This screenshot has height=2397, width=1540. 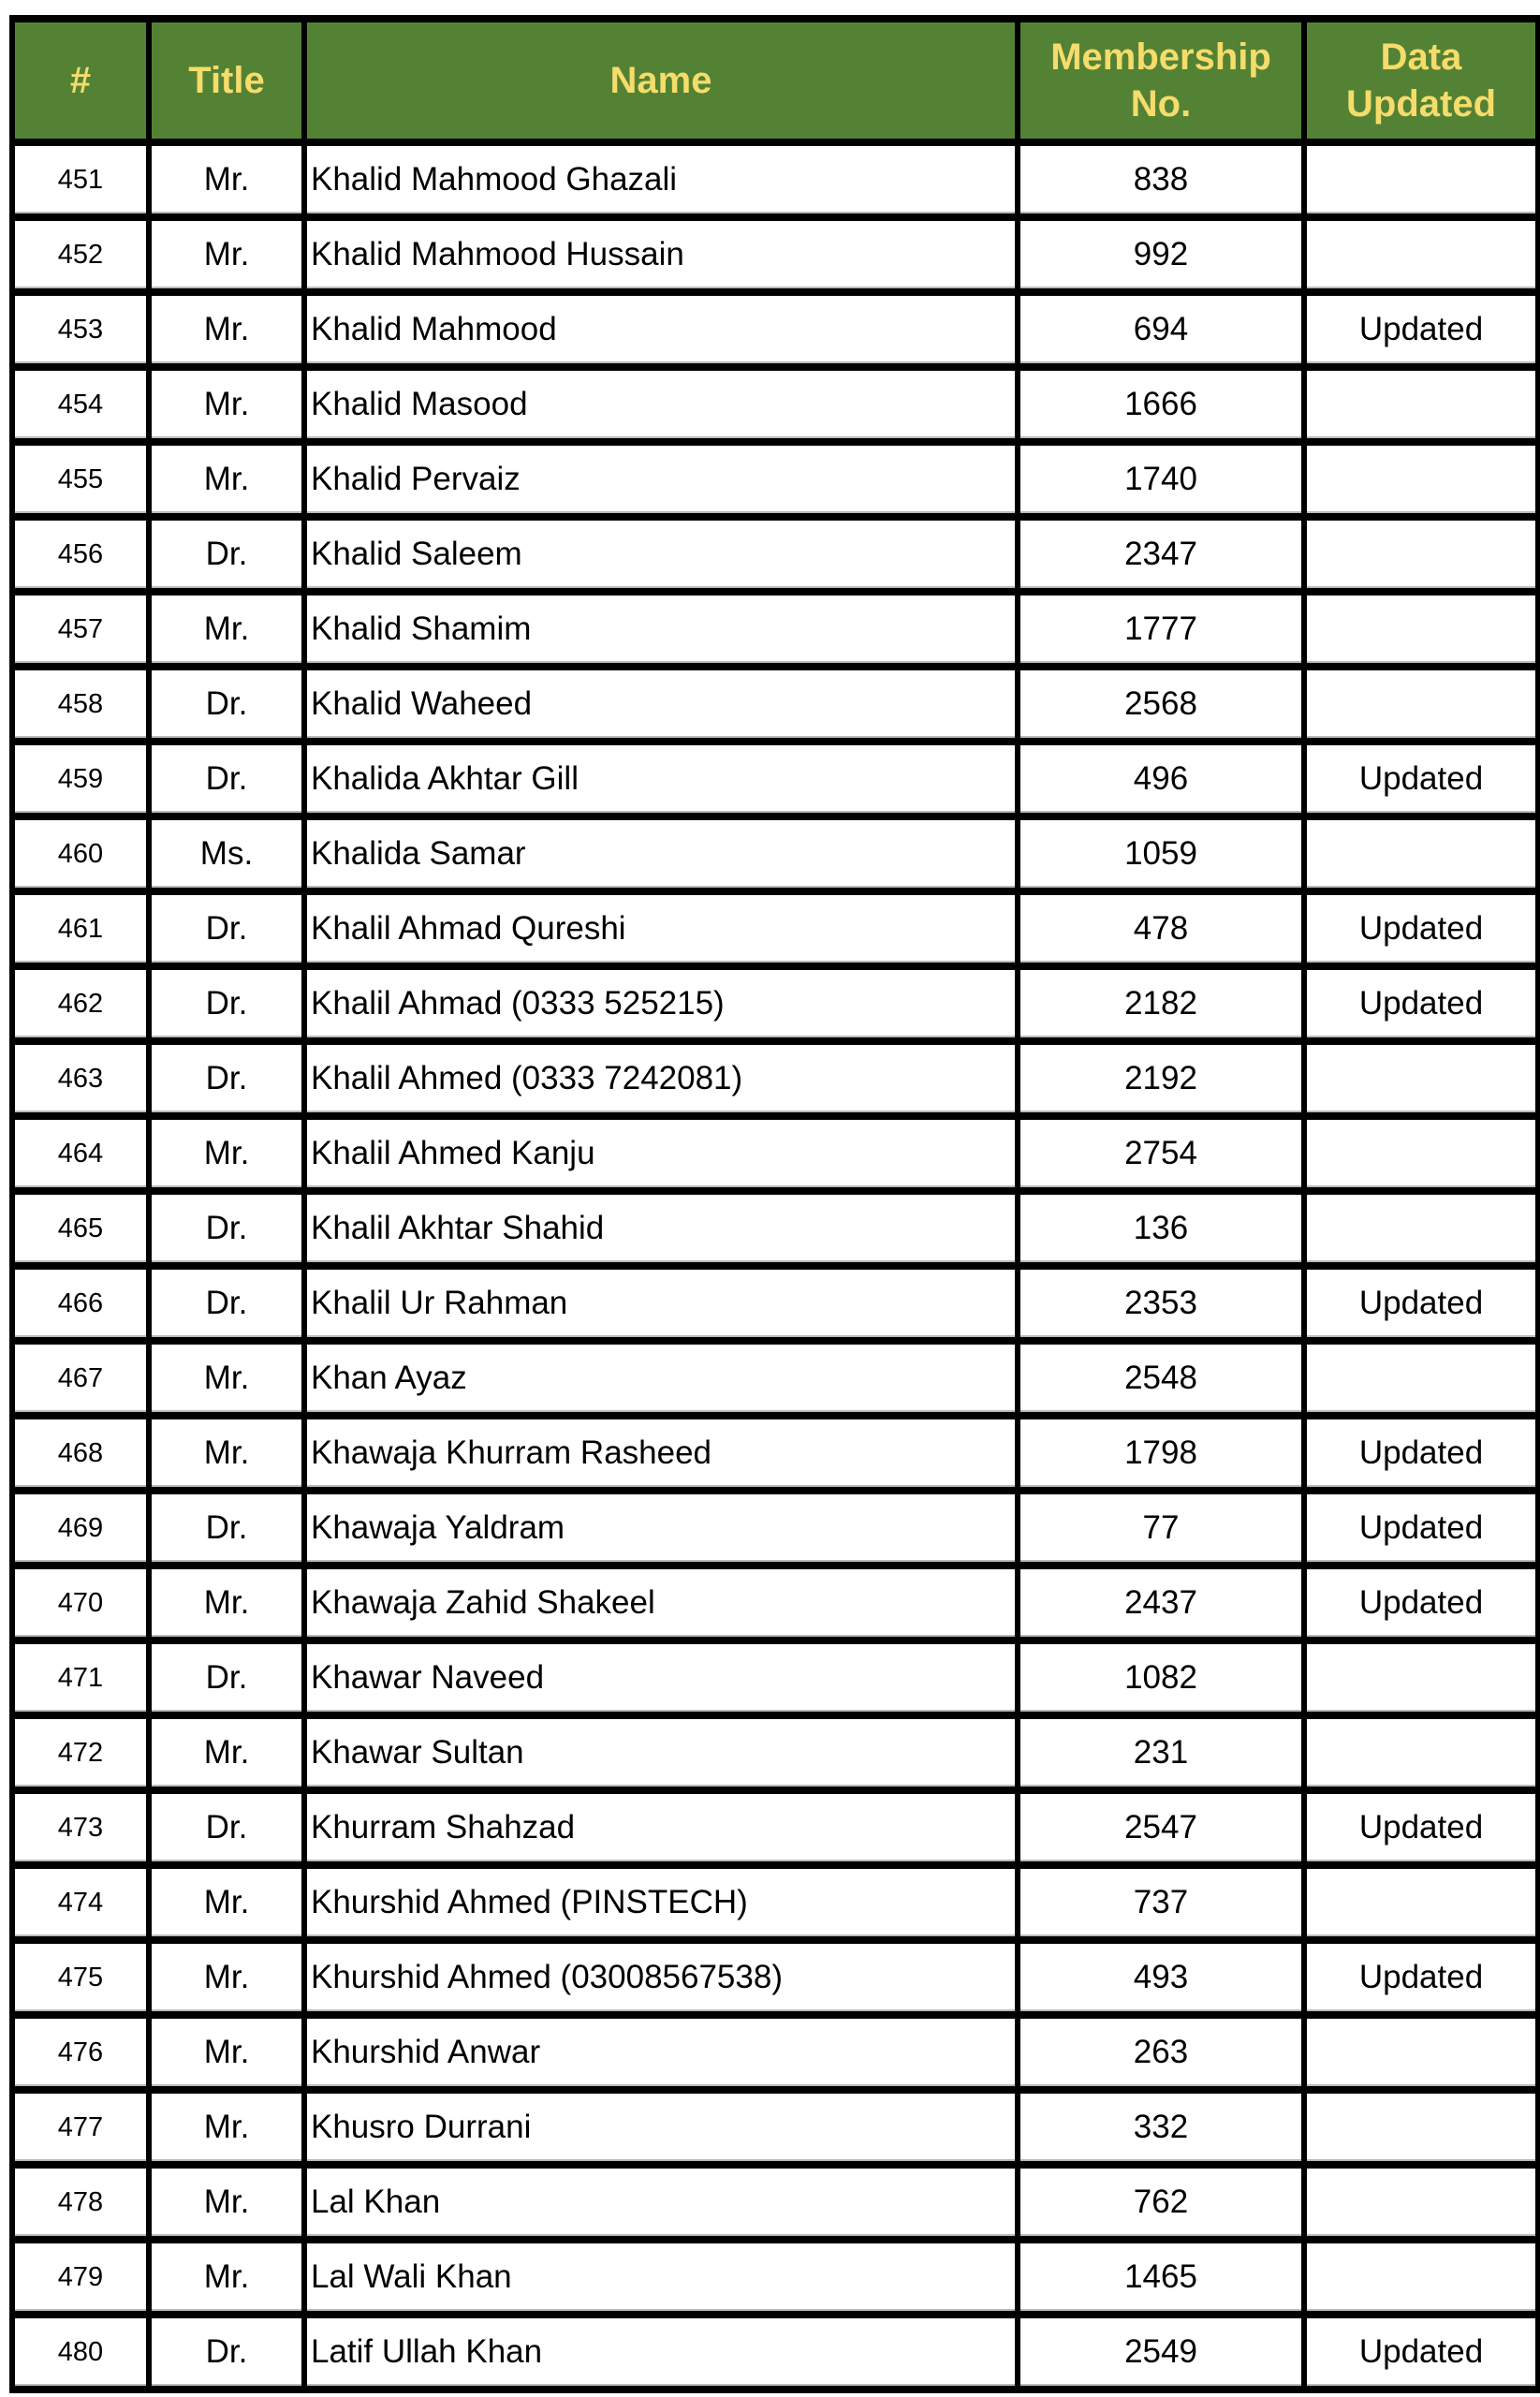 What do you see at coordinates (660, 2202) in the screenshot?
I see `row-name: Lal Khan` at bounding box center [660, 2202].